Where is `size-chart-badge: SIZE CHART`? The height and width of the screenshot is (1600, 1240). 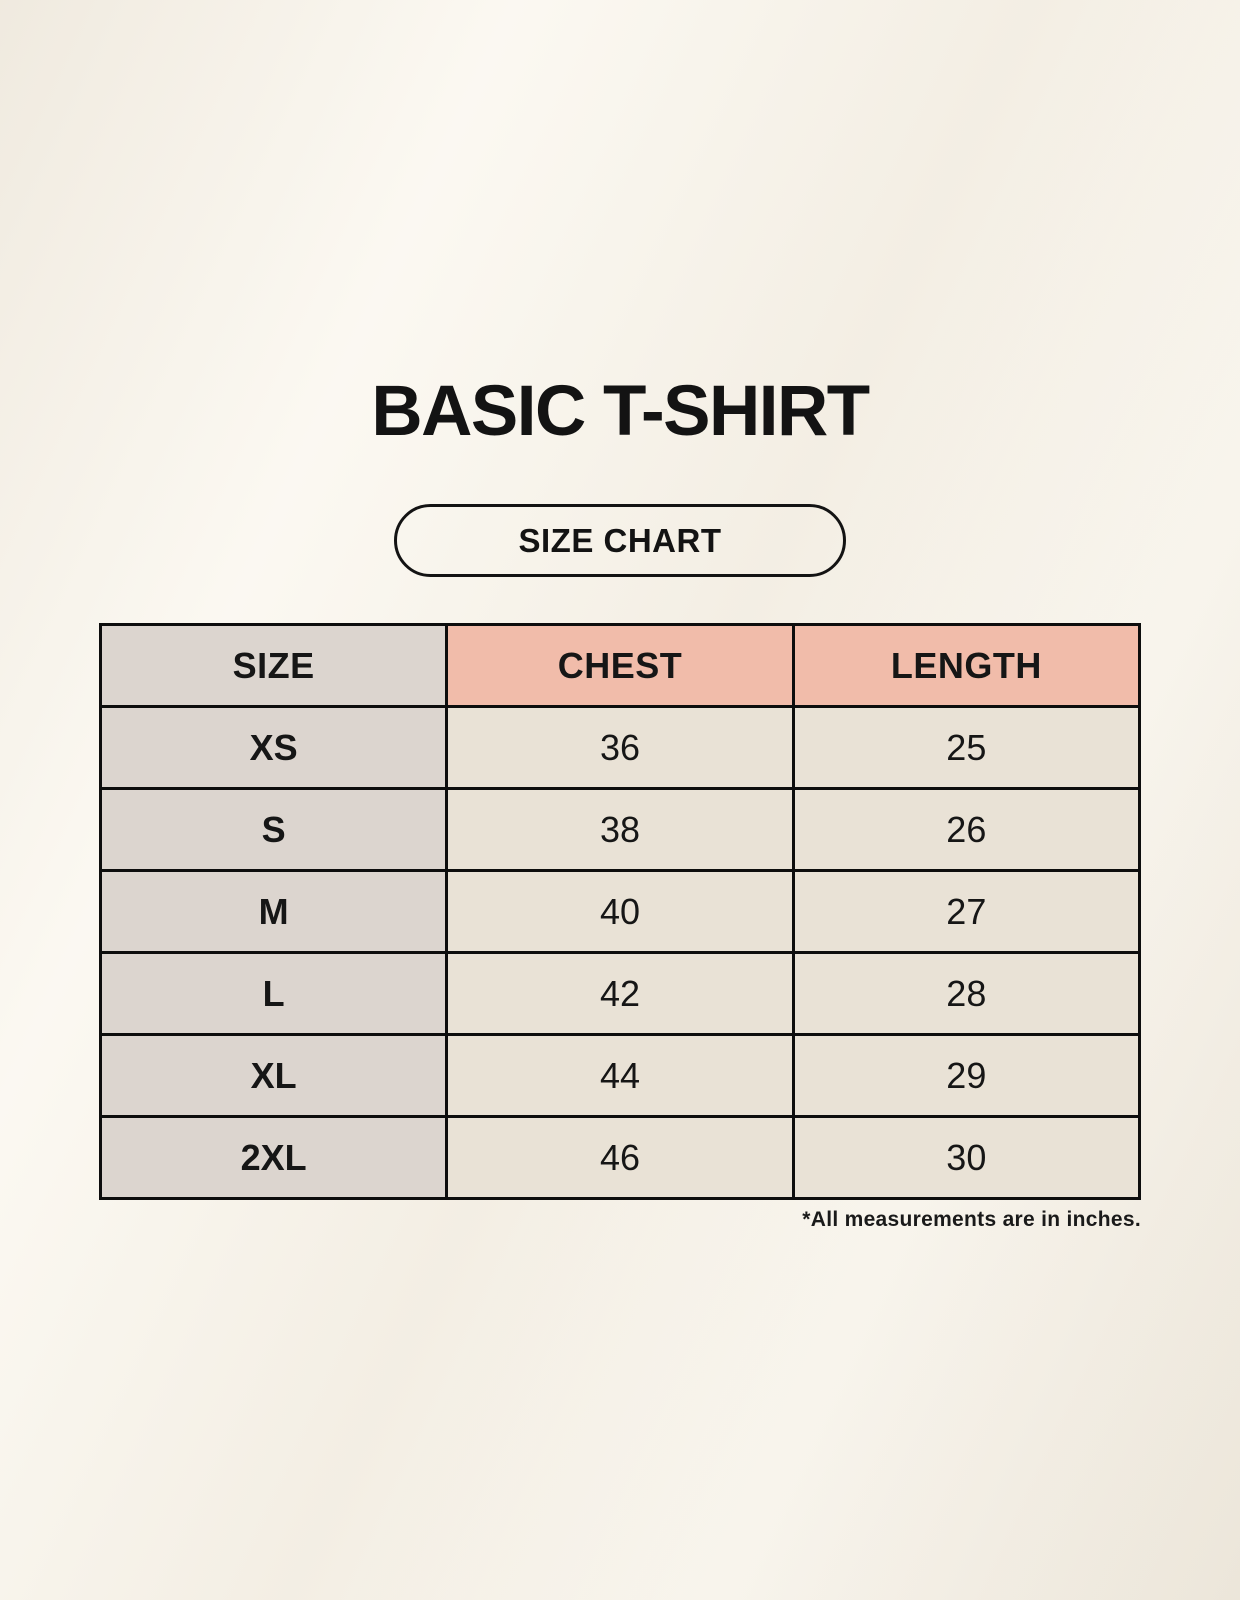
size-chart-badge: SIZE CHART is located at coordinates (620, 540).